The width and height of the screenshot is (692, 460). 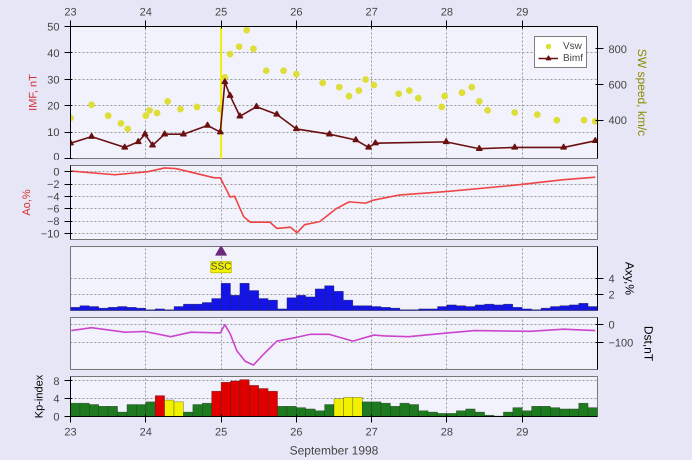 I want to click on y2-axis-title: Dst,nT, so click(x=648, y=344).